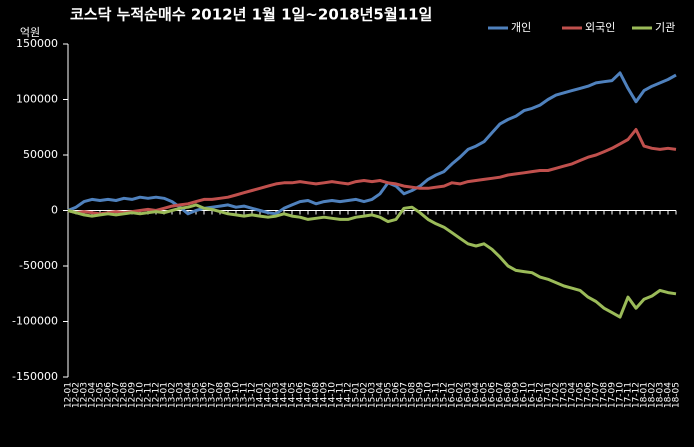 The height and width of the screenshot is (447, 694). I want to click on x-tick-label: 17-04, so click(573, 395).